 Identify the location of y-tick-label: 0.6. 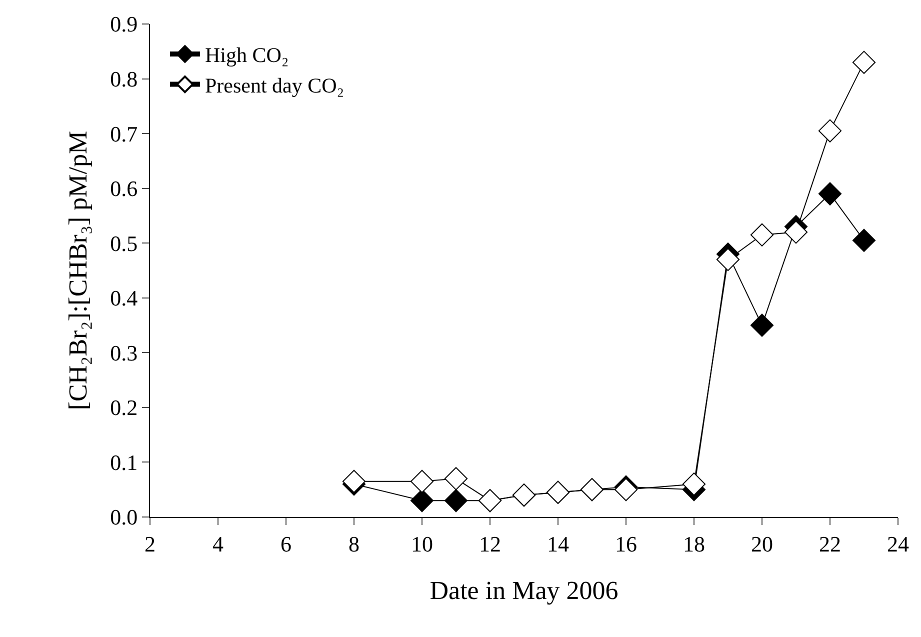
(124, 189).